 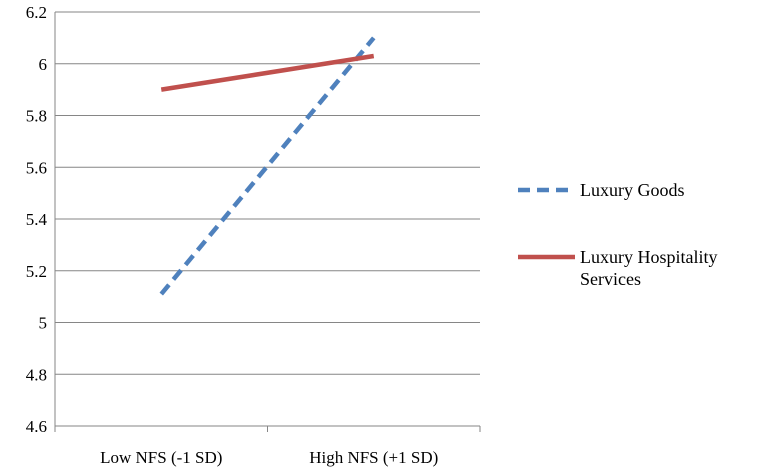 I want to click on y-tick-label: 5.8, so click(x=36, y=116).